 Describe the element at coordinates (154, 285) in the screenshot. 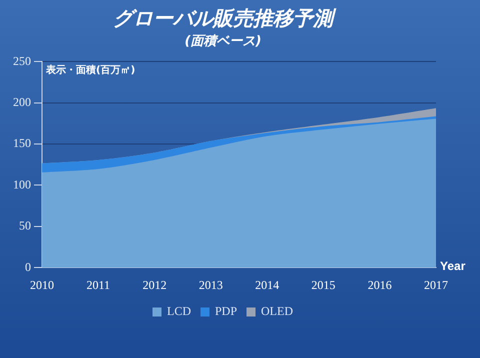

I see `x-tick-label: 2012` at that location.